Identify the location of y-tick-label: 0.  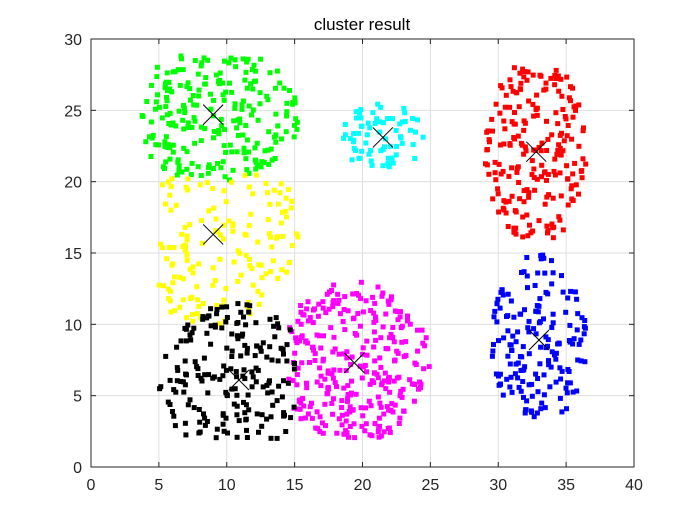
(77, 468).